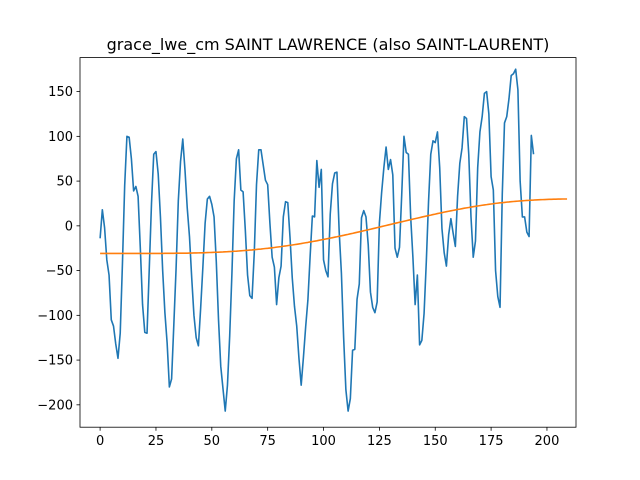 This screenshot has height=480, width=640. I want to click on x-axis: 0 25 50 75 100 125 150 175 200, so click(327, 438).